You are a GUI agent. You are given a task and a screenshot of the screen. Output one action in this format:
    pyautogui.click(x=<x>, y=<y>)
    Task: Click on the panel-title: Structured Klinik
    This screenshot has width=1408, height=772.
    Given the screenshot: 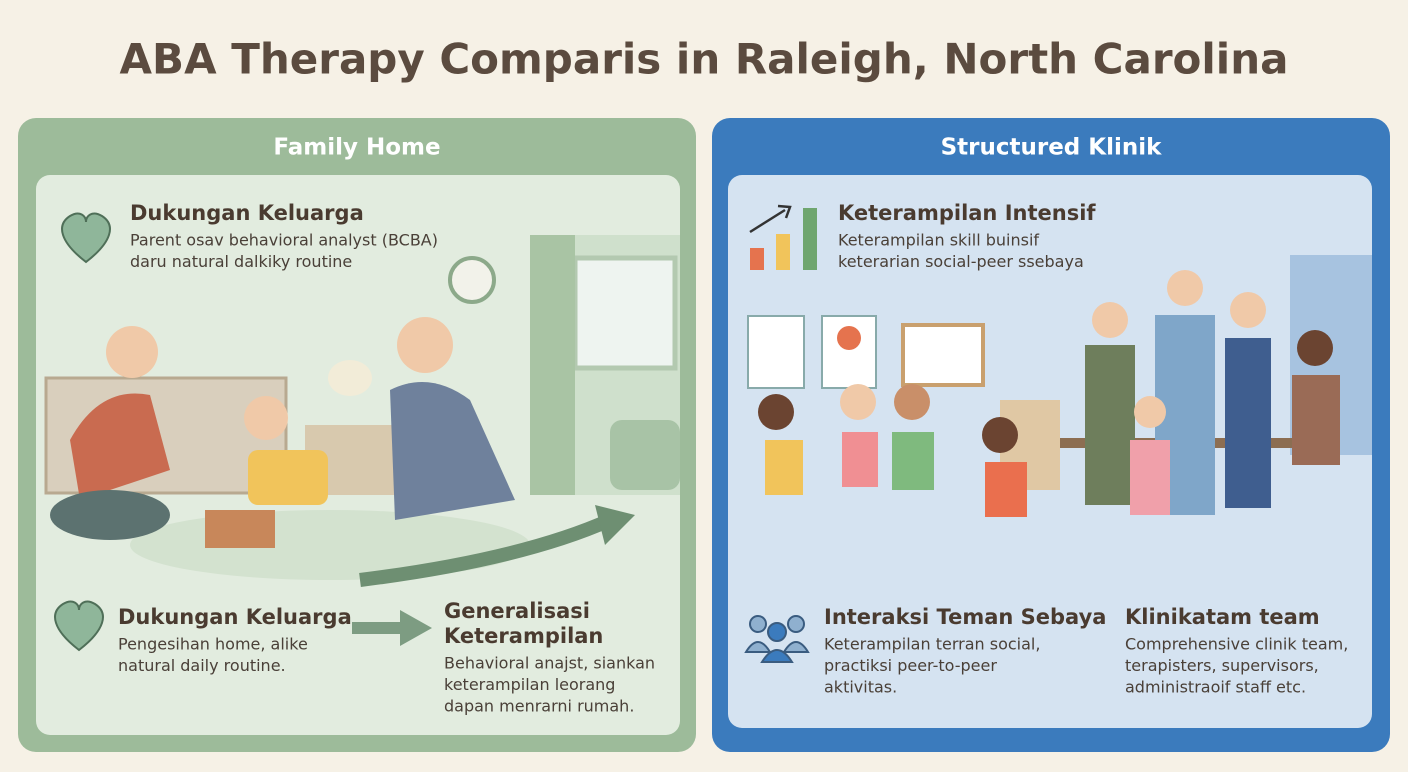 What is the action you would take?
    pyautogui.click(x=1052, y=148)
    